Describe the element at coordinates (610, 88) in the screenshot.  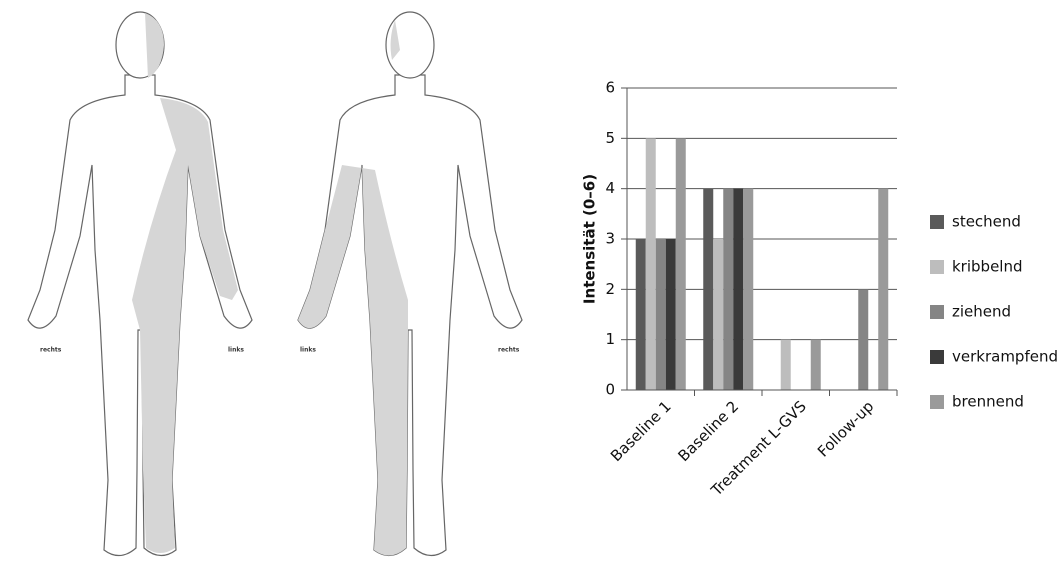
I see `y-tick-label: 6` at that location.